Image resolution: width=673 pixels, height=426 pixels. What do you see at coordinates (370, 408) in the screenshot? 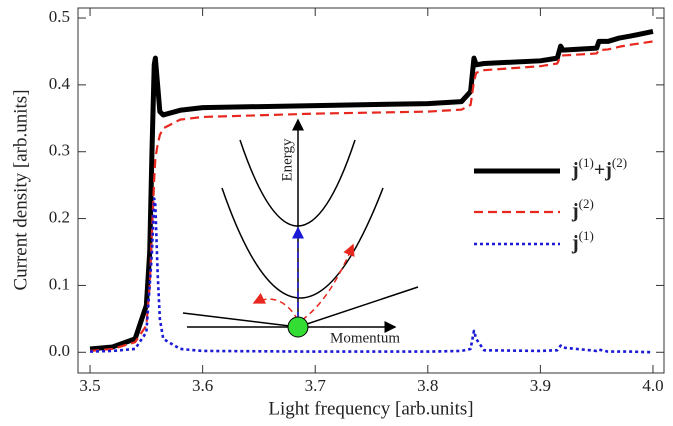
I see `x-axis-label: Light frequency [arb.units]` at bounding box center [370, 408].